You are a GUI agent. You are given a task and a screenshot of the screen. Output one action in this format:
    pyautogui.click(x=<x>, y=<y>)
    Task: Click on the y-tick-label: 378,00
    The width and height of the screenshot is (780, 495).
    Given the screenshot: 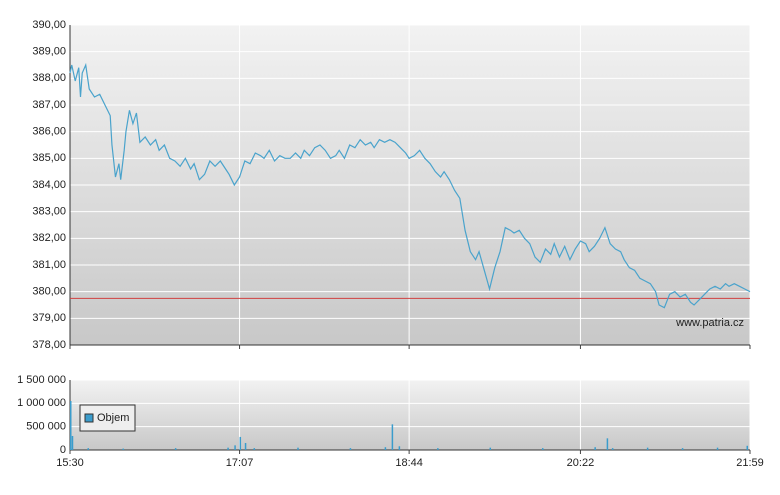 What is the action you would take?
    pyautogui.click(x=49, y=345)
    